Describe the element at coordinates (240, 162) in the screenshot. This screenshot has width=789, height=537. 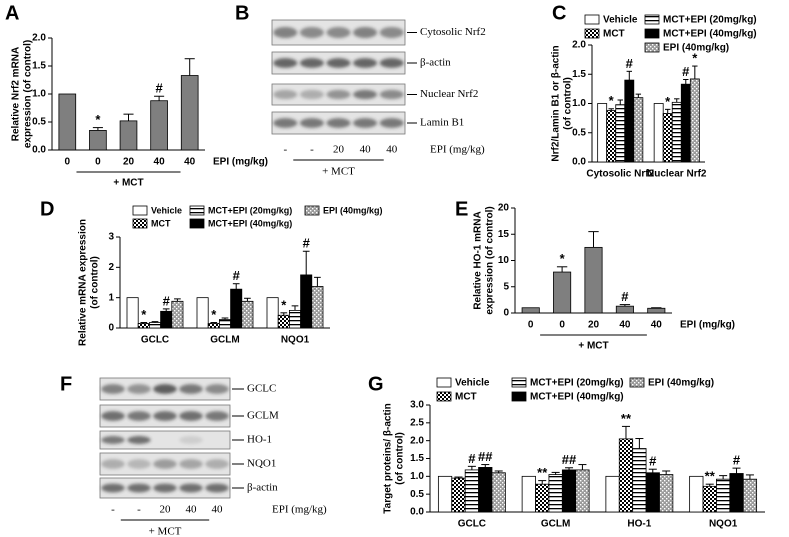
I see `x-axis-label: EPI (mg/kg)` at that location.